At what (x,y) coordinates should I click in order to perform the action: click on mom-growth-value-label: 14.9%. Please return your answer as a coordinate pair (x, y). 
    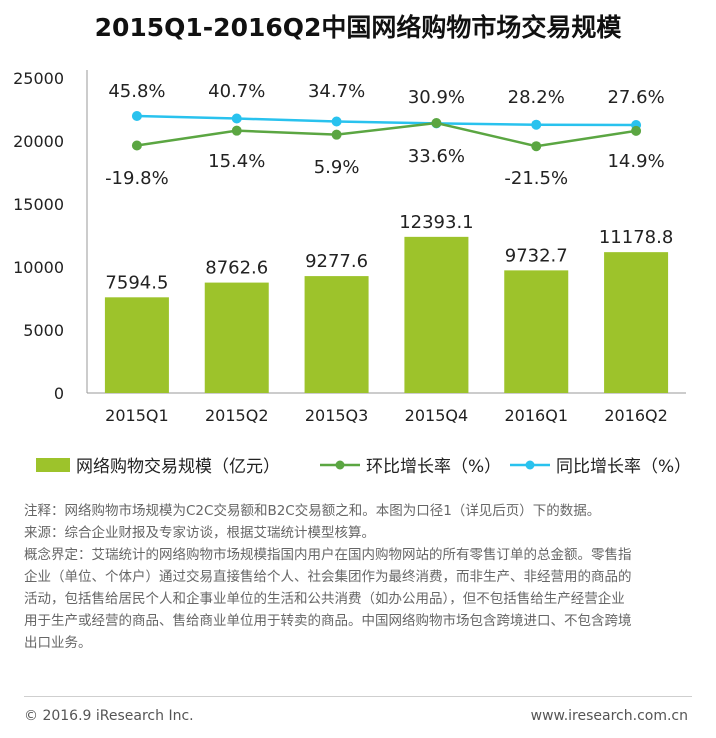
    Looking at the image, I should click on (635, 161).